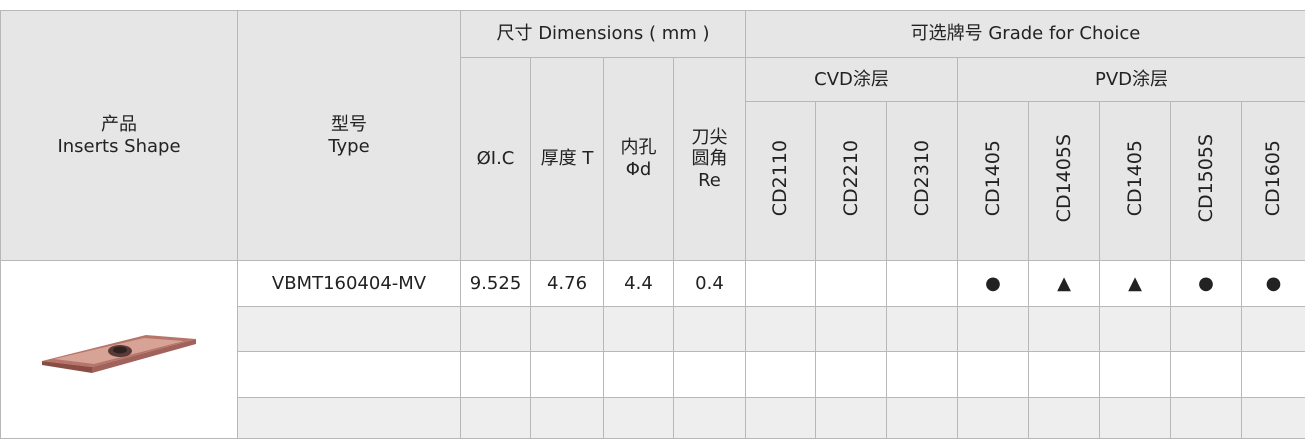  Describe the element at coordinates (496, 284) in the screenshot. I see `dimension-cell: 9.525` at that location.